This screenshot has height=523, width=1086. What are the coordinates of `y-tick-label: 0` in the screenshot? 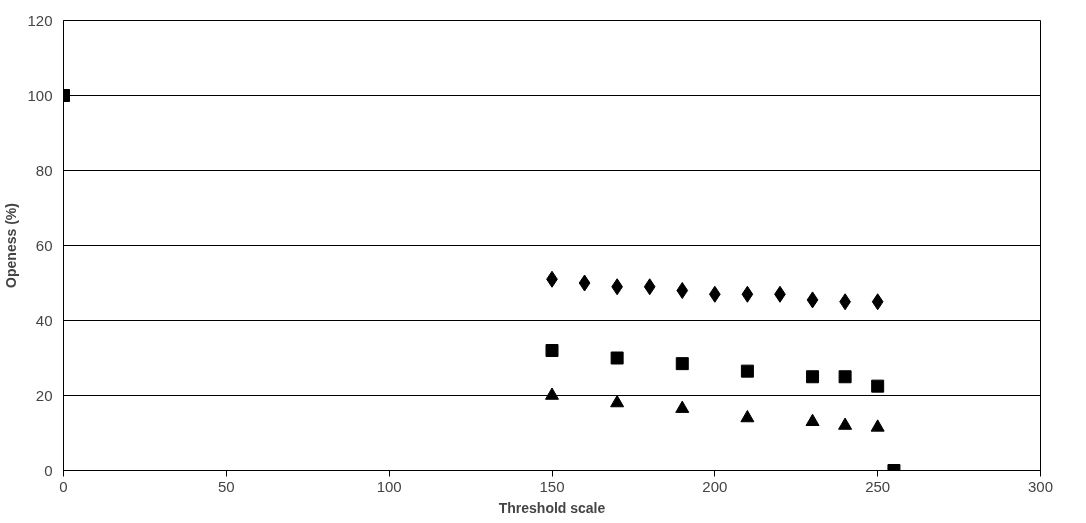 It's located at (48, 470).